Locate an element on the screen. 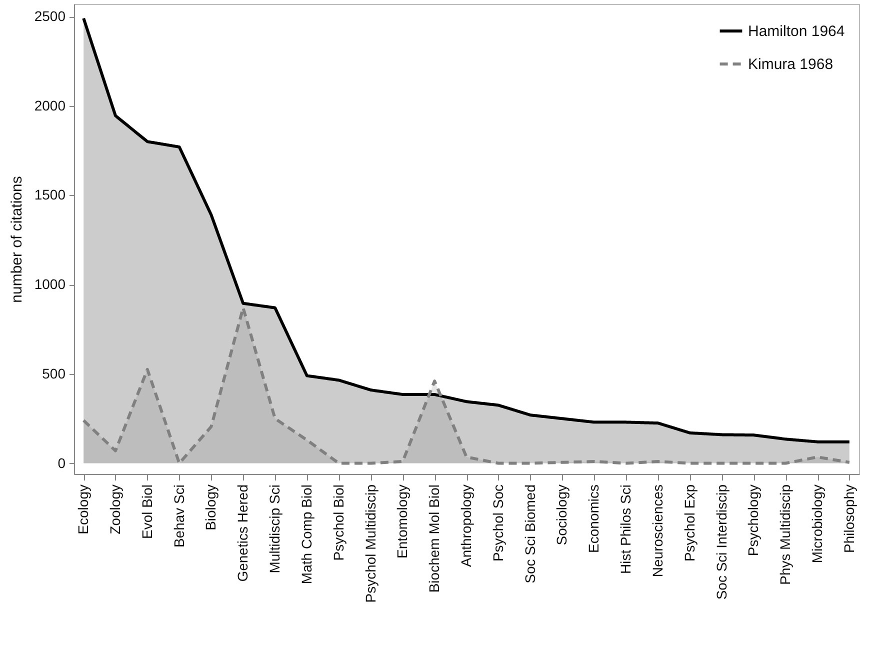 The height and width of the screenshot is (664, 883). x-tick-label: Psychol Multidiscip is located at coordinates (370, 543).